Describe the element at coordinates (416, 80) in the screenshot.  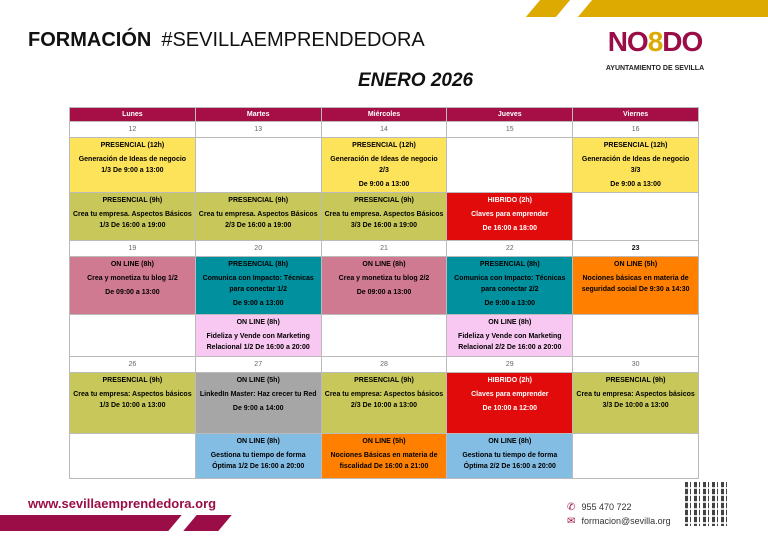
I see `month-title: ENERO 2026` at that location.